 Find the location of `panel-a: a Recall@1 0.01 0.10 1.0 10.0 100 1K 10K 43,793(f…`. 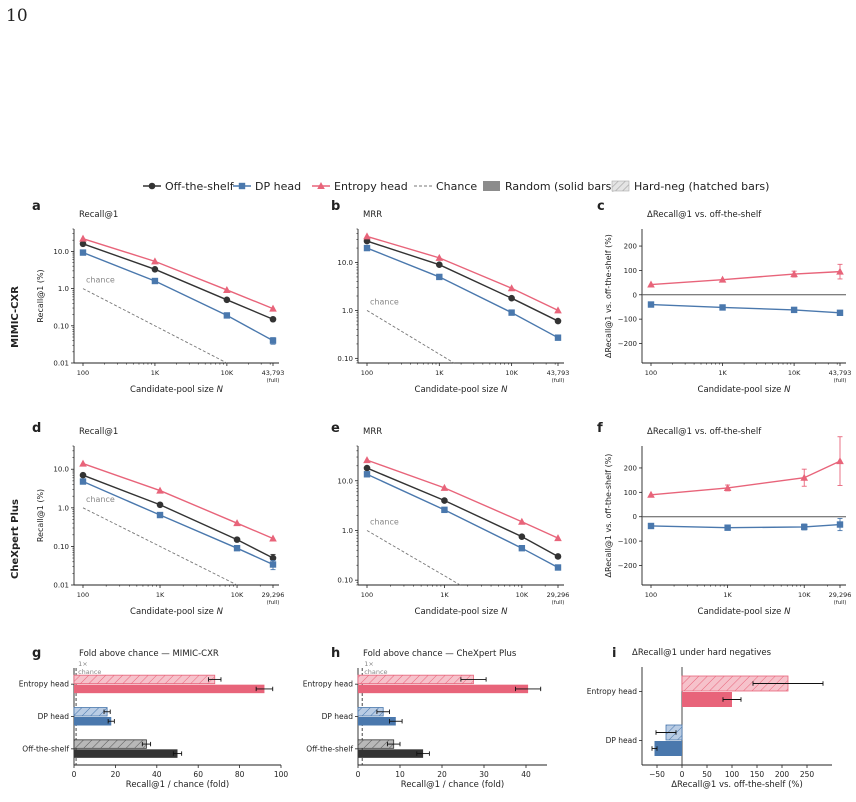

panel-a: a Recall@1 0.01 0.10 1.0 10.0 100 1K 10K 43,793(f… is located at coordinates (158, 297).